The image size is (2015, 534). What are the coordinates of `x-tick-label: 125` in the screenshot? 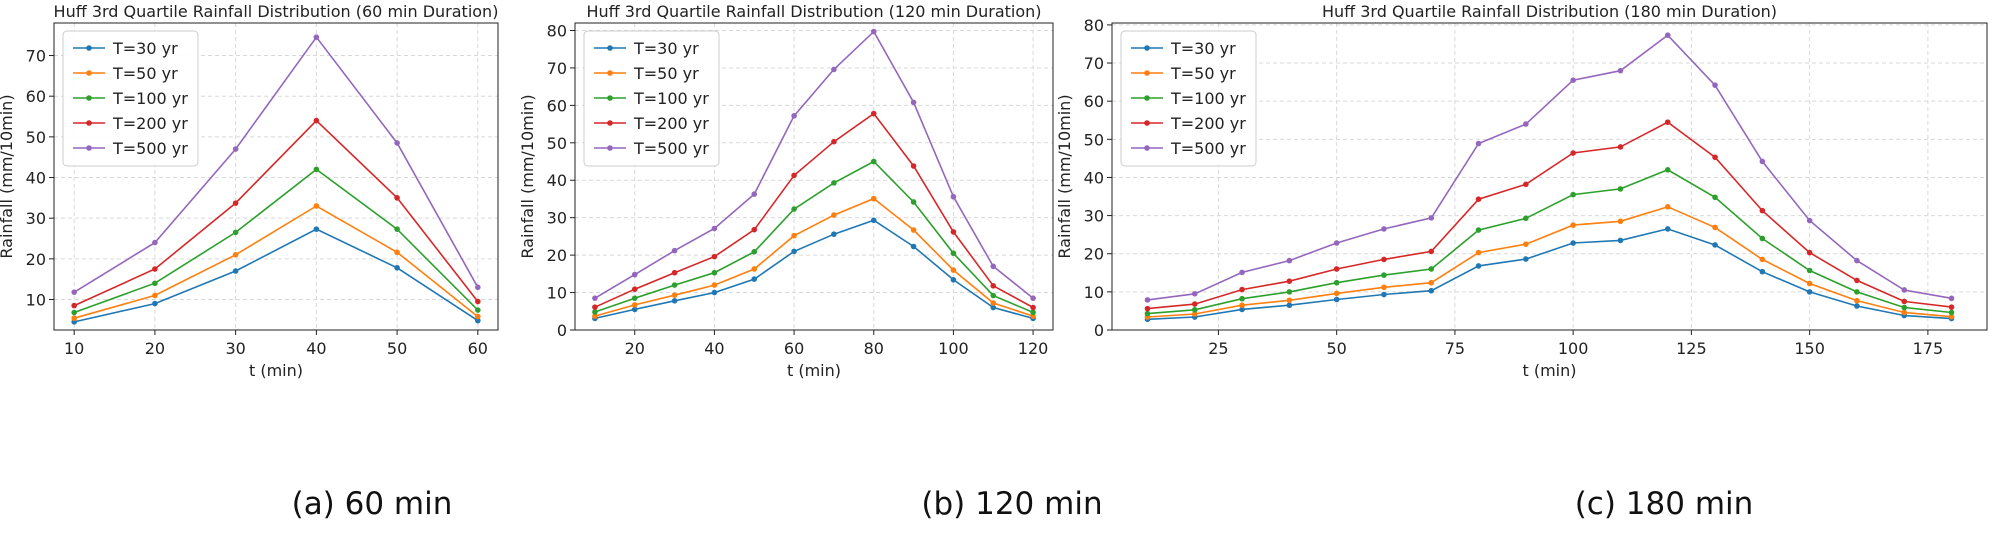 It's located at (1691, 348).